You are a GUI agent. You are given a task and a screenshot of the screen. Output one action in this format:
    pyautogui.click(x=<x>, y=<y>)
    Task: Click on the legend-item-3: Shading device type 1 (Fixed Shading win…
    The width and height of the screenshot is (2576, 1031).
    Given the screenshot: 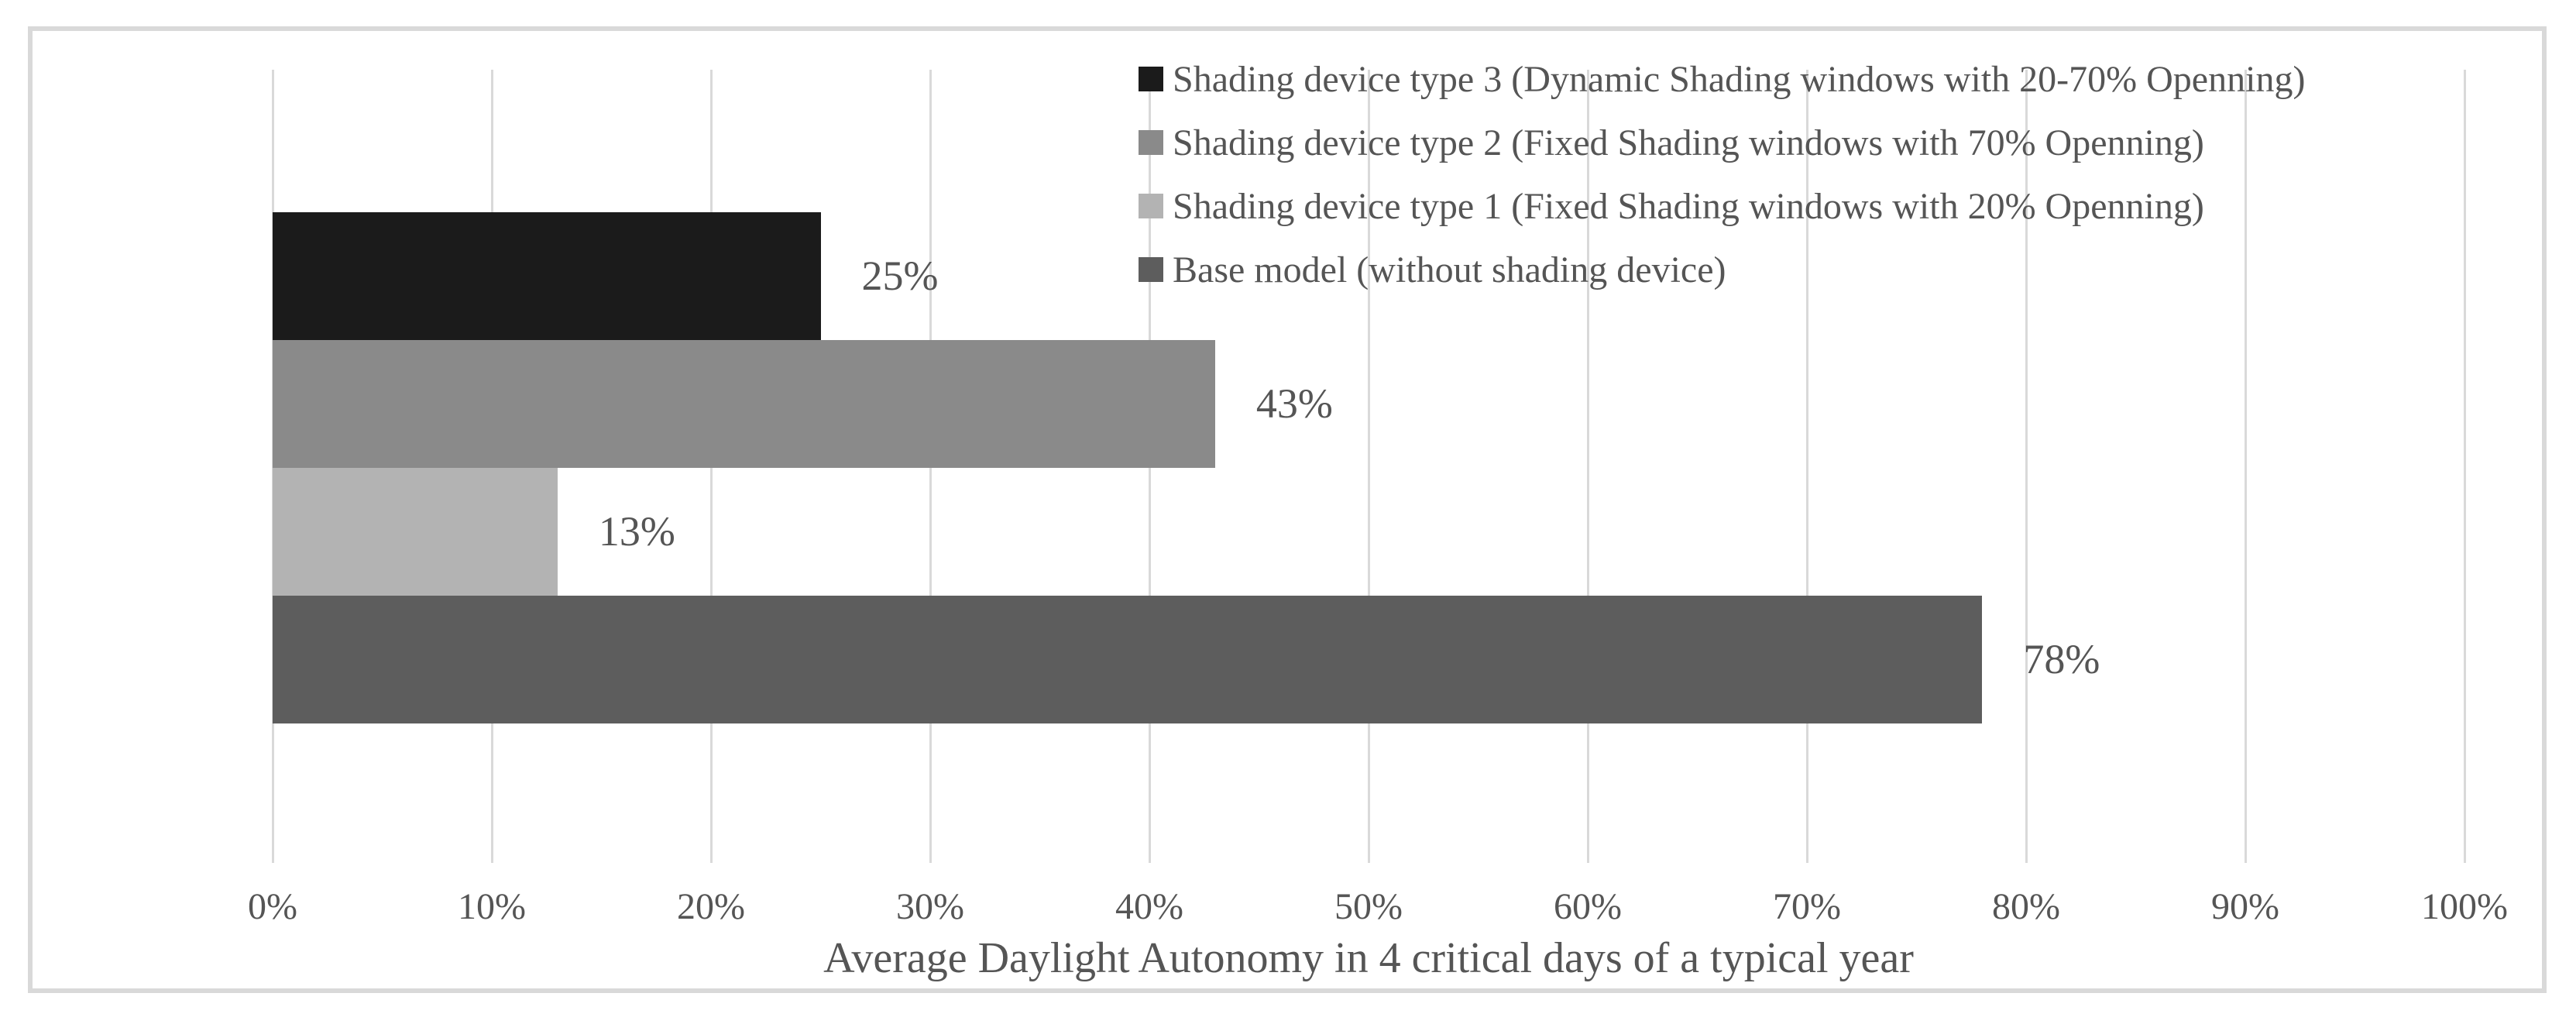 What is the action you would take?
    pyautogui.click(x=1722, y=206)
    